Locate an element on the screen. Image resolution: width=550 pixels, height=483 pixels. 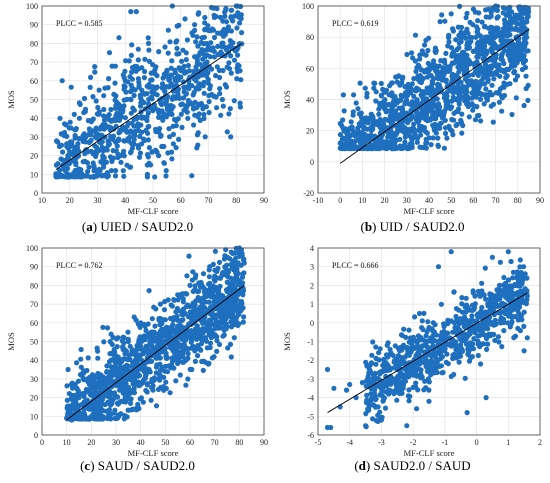
plcc-annotation-c: PLCC = 0.762 is located at coordinates (79, 265).